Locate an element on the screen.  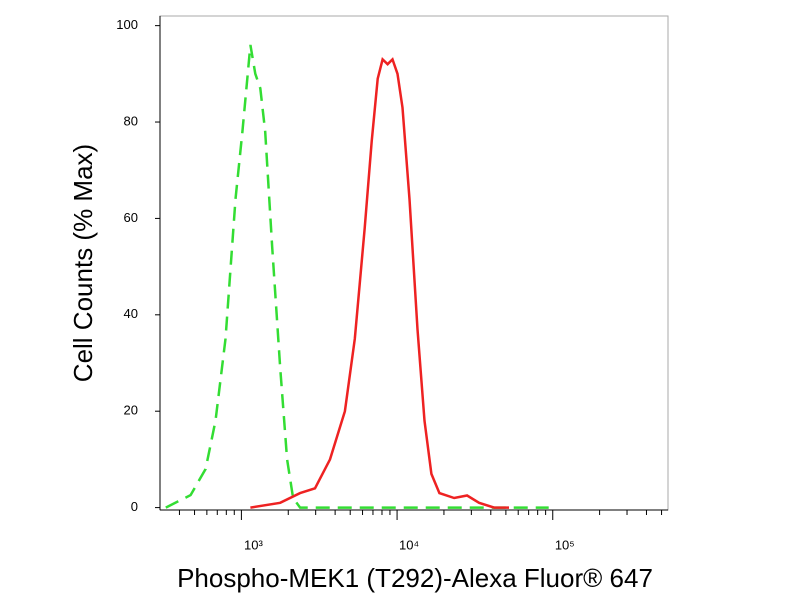
y-axis-title: Cell Counts (% Max) is located at coordinates (83, 263).